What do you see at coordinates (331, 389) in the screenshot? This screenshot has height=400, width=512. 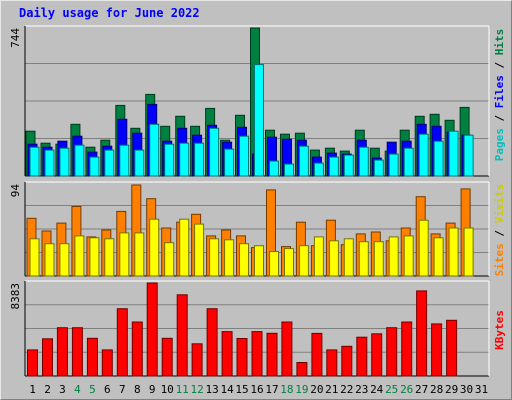 I see `x-tick-label-day-21: 21` at bounding box center [331, 389].